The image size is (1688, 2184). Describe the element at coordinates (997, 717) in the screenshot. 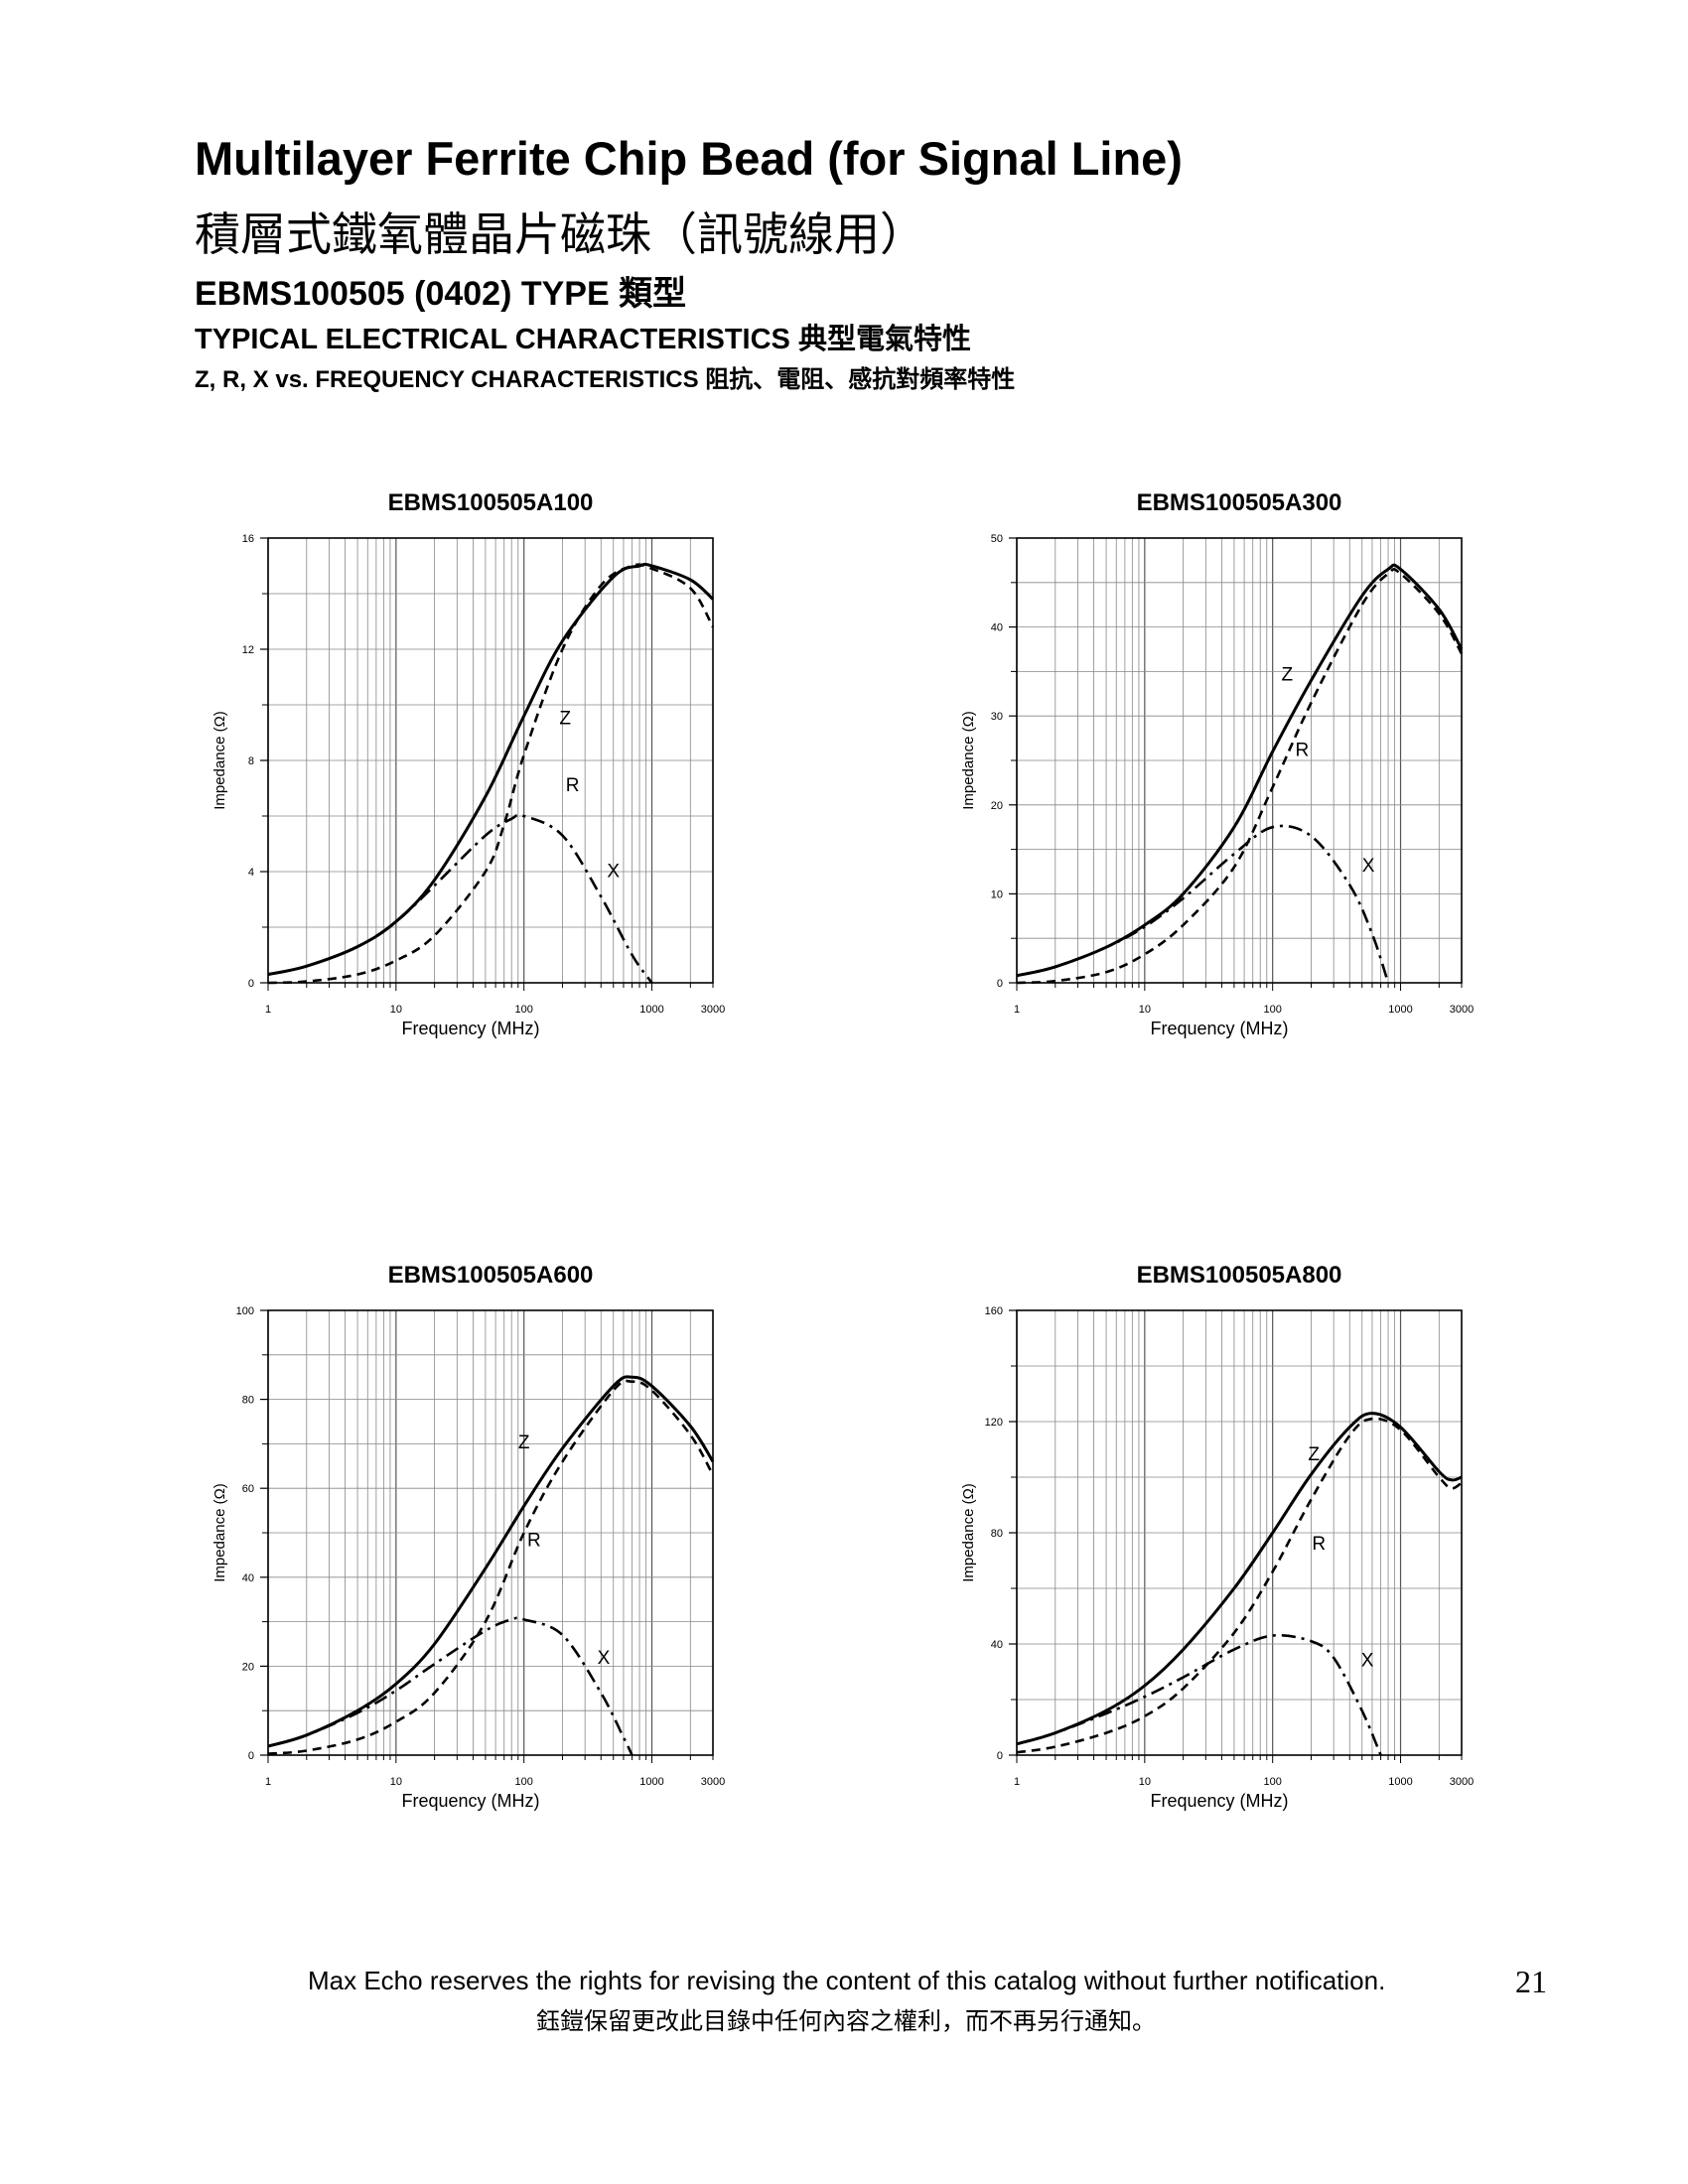

I see `y-tick-label: 30` at that location.